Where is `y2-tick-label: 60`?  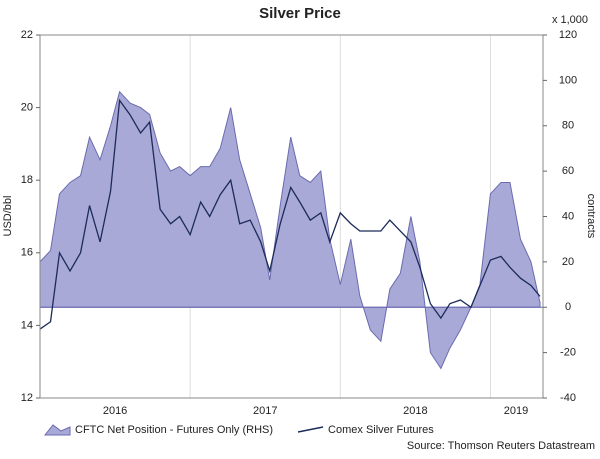 y2-tick-label: 60 is located at coordinates (568, 171).